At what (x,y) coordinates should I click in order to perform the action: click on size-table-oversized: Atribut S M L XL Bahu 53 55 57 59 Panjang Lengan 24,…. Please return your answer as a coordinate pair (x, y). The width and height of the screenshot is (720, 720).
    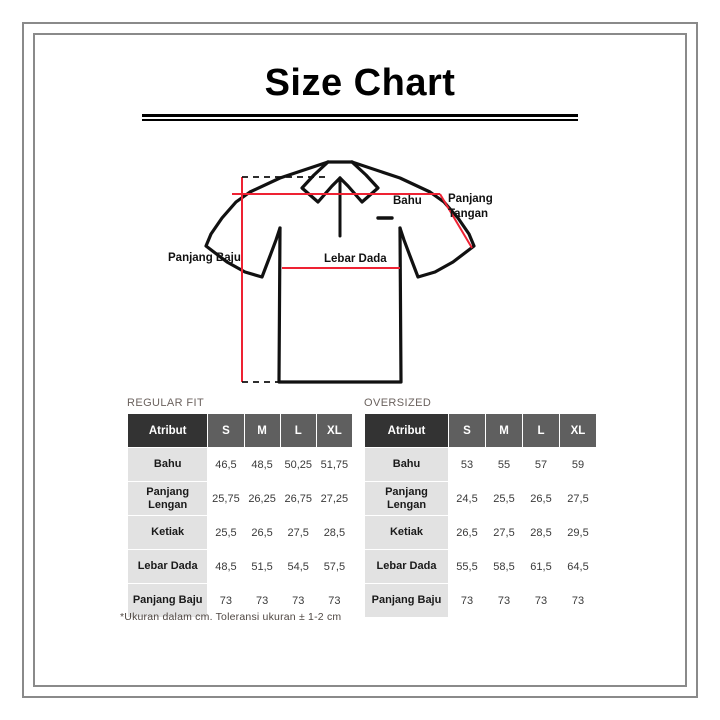
    Looking at the image, I should click on (480, 515).